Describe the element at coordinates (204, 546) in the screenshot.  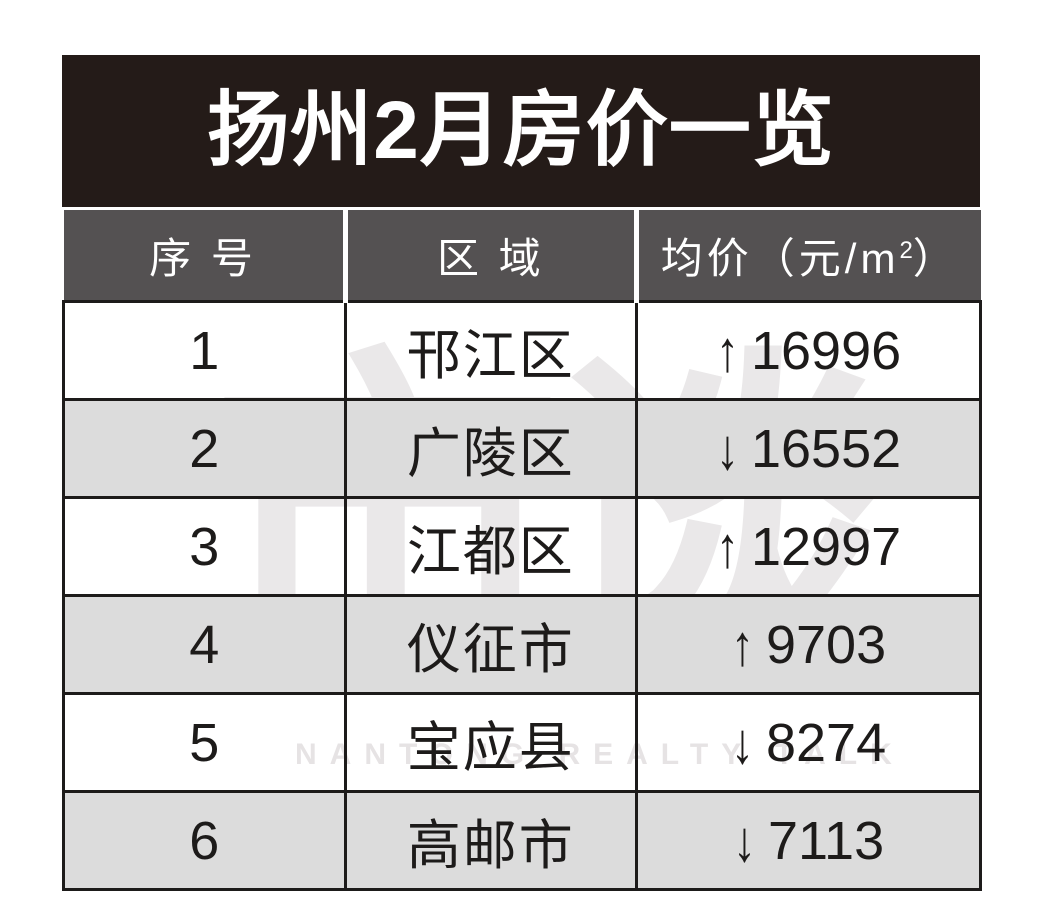
I see `row-index-cell: 3` at that location.